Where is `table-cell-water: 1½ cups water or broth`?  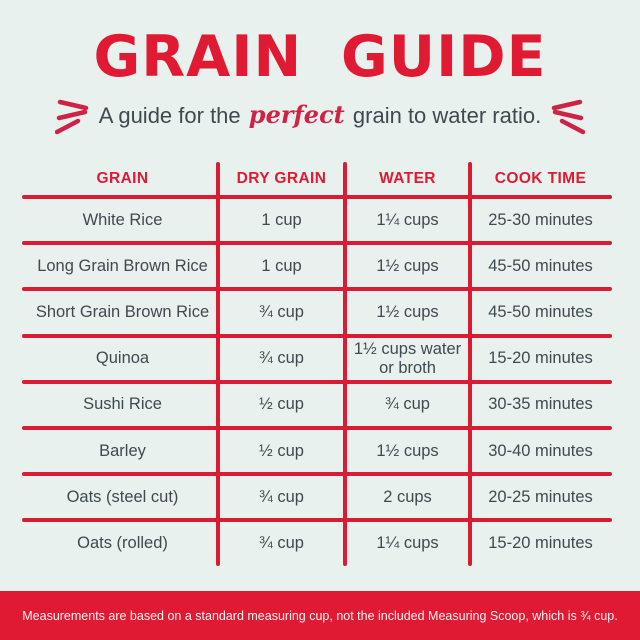
table-cell-water: 1½ cups water or broth is located at coordinates (407, 358).